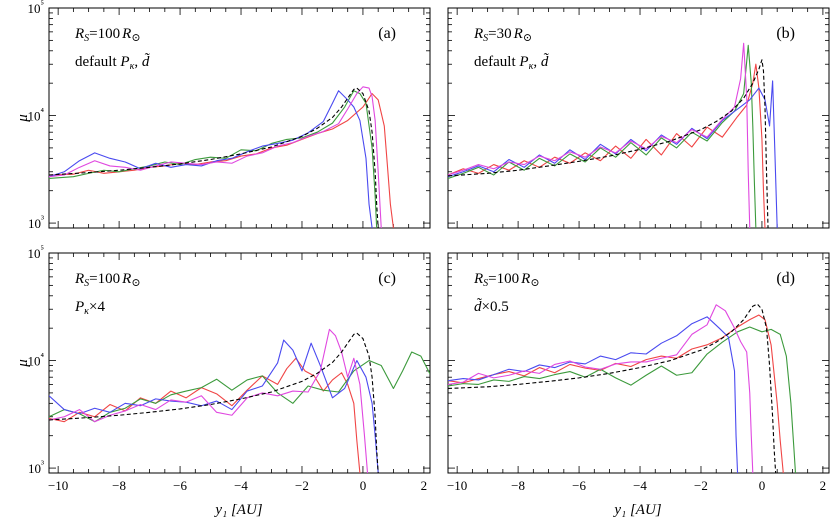 Image resolution: width=831 pixels, height=523 pixels. I want to click on x-axis-label-right: y₁ [AU], so click(636, 510).